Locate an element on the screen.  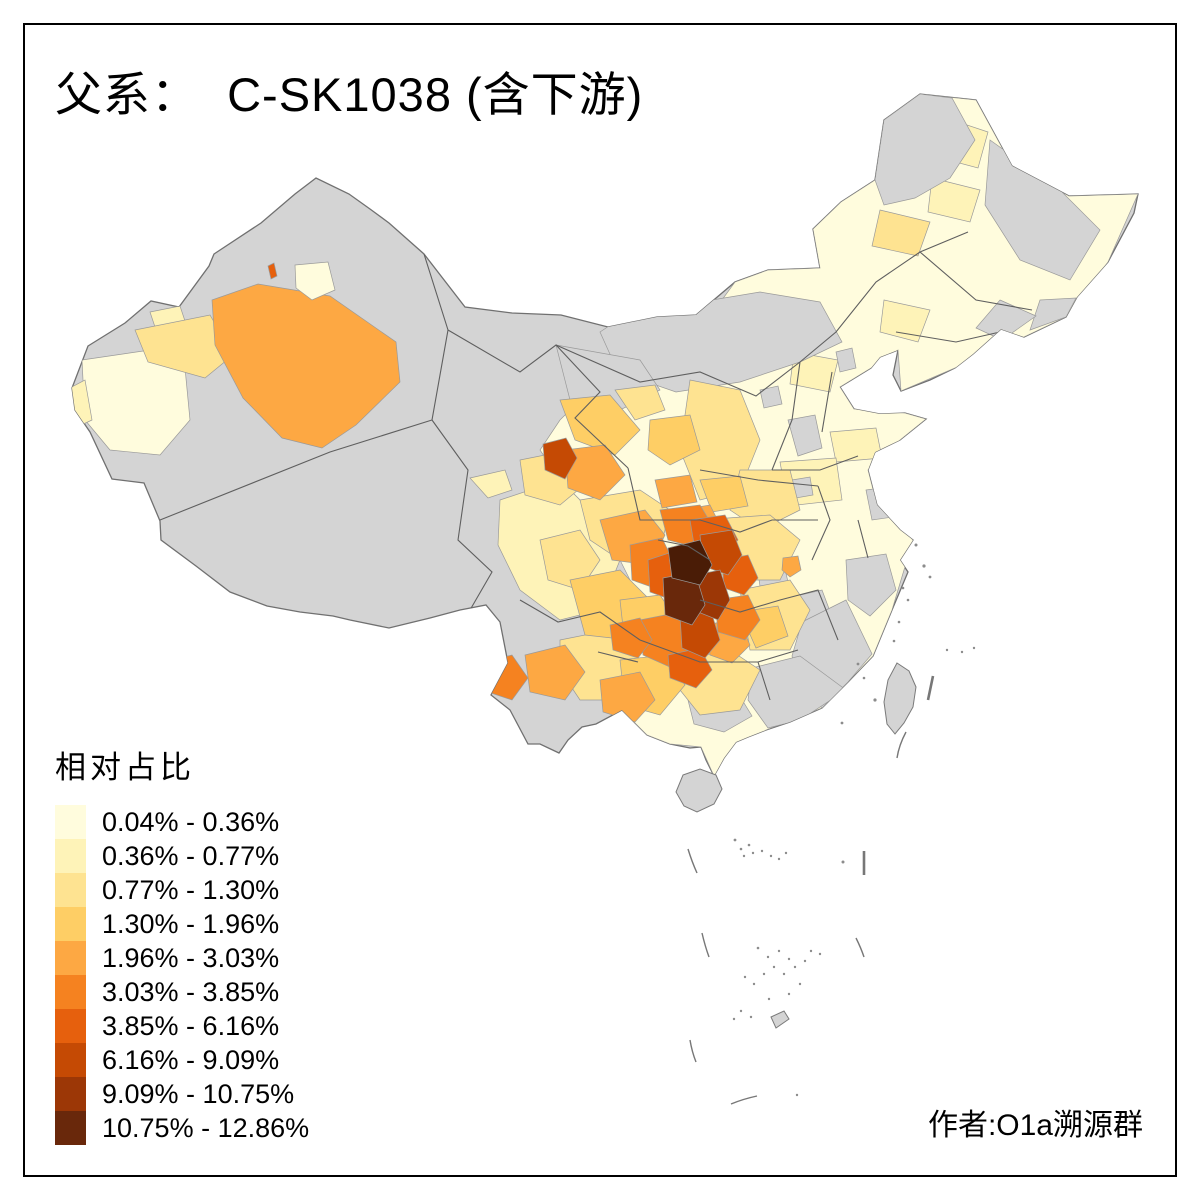
legend-row: 0.77% - 1.30% is located at coordinates (182, 890).